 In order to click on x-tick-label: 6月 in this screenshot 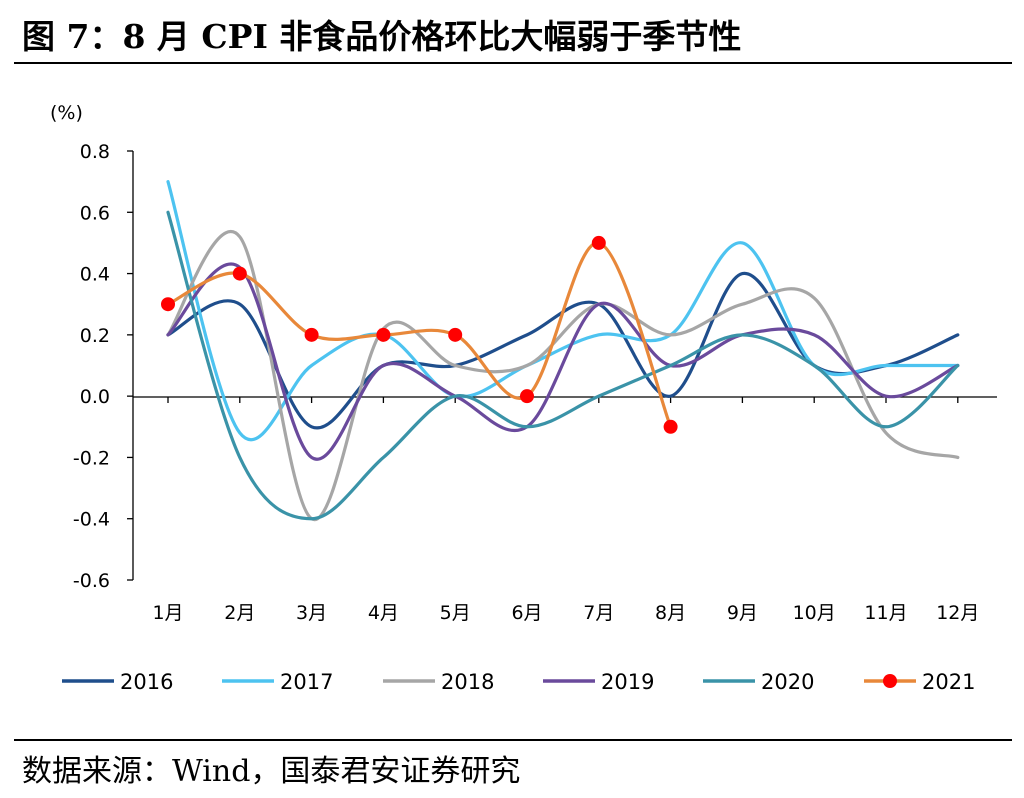, I will do `click(526, 613)`.